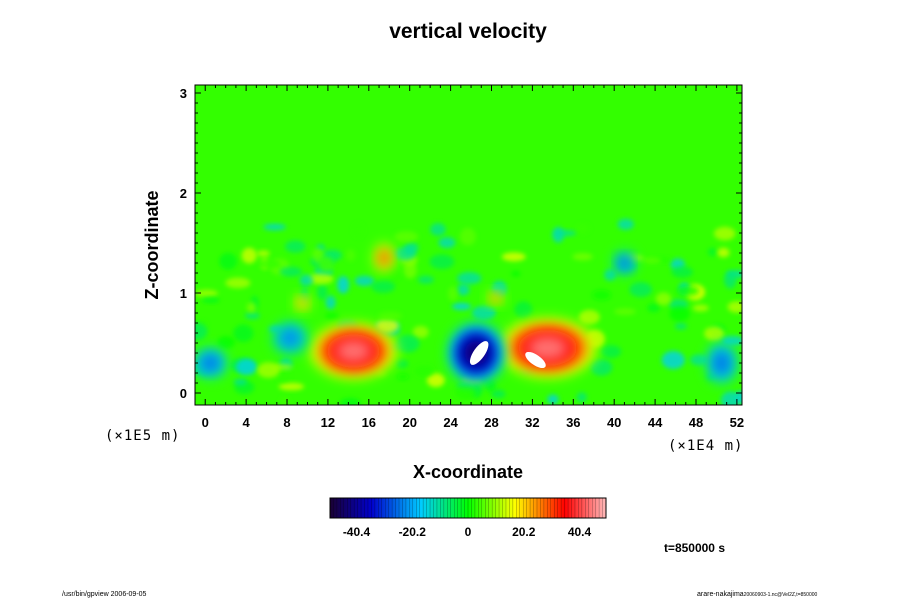 Image resolution: width=900 pixels, height=600 pixels. What do you see at coordinates (479, 353) in the screenshot?
I see `extreme-core` at bounding box center [479, 353].